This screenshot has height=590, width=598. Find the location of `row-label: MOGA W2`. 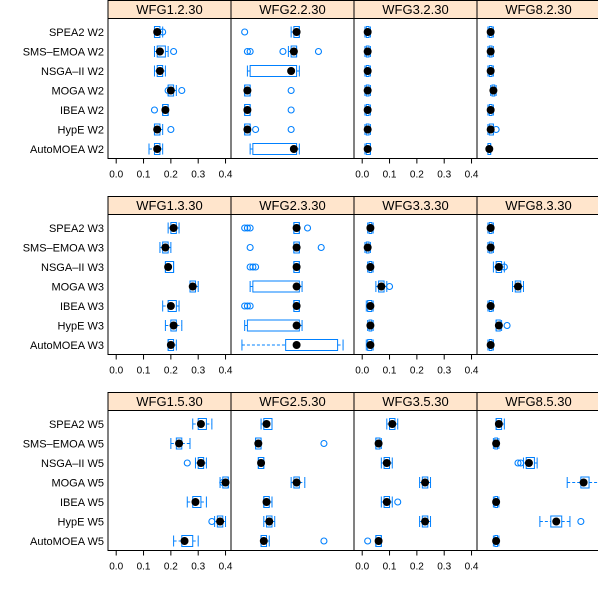

row-label: MOGA W2 is located at coordinates (77, 92).